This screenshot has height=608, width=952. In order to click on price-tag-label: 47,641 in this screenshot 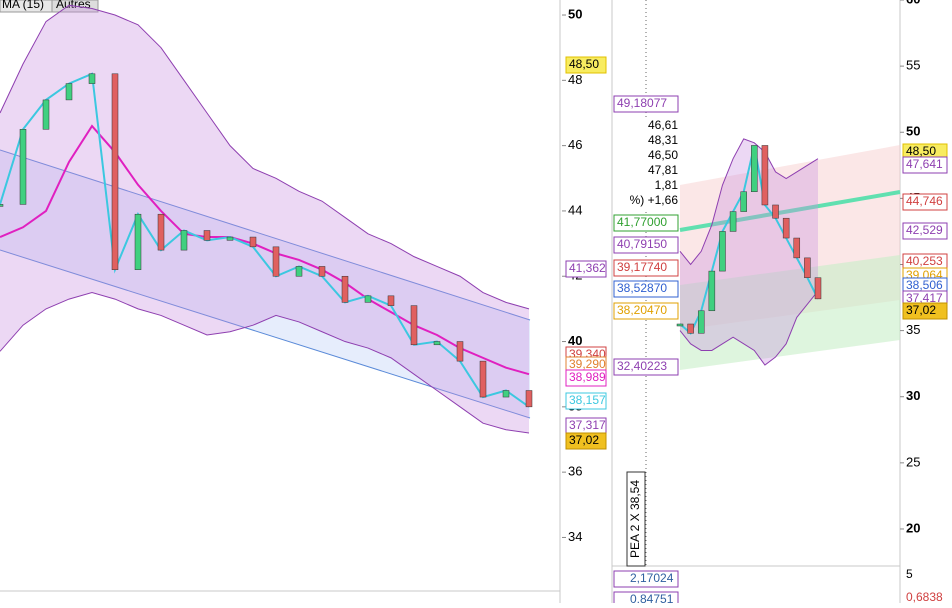, I will do `click(924, 164)`.